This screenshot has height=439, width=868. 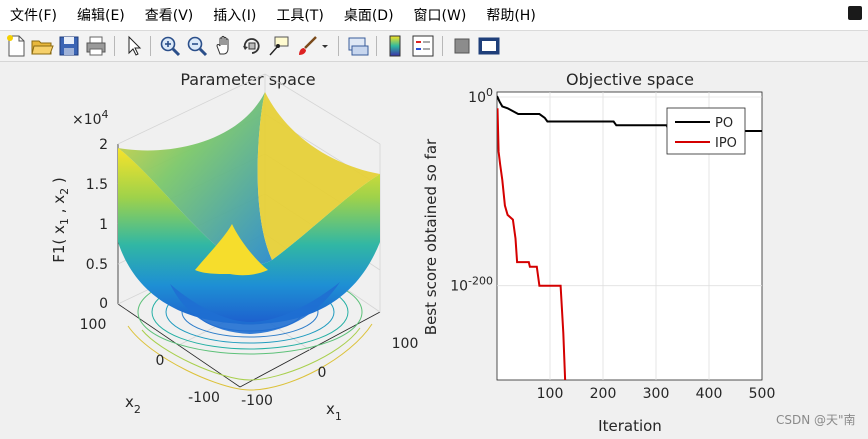 I want to click on x-tick-label: 300, so click(x=656, y=394).